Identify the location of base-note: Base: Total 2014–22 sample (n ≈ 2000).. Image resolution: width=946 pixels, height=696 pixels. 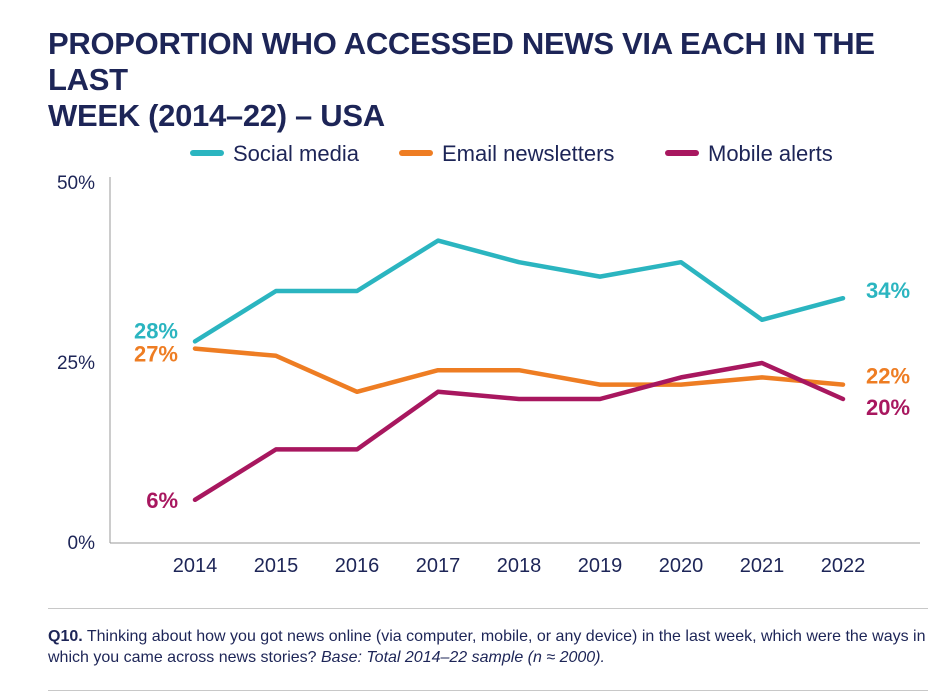
(463, 657).